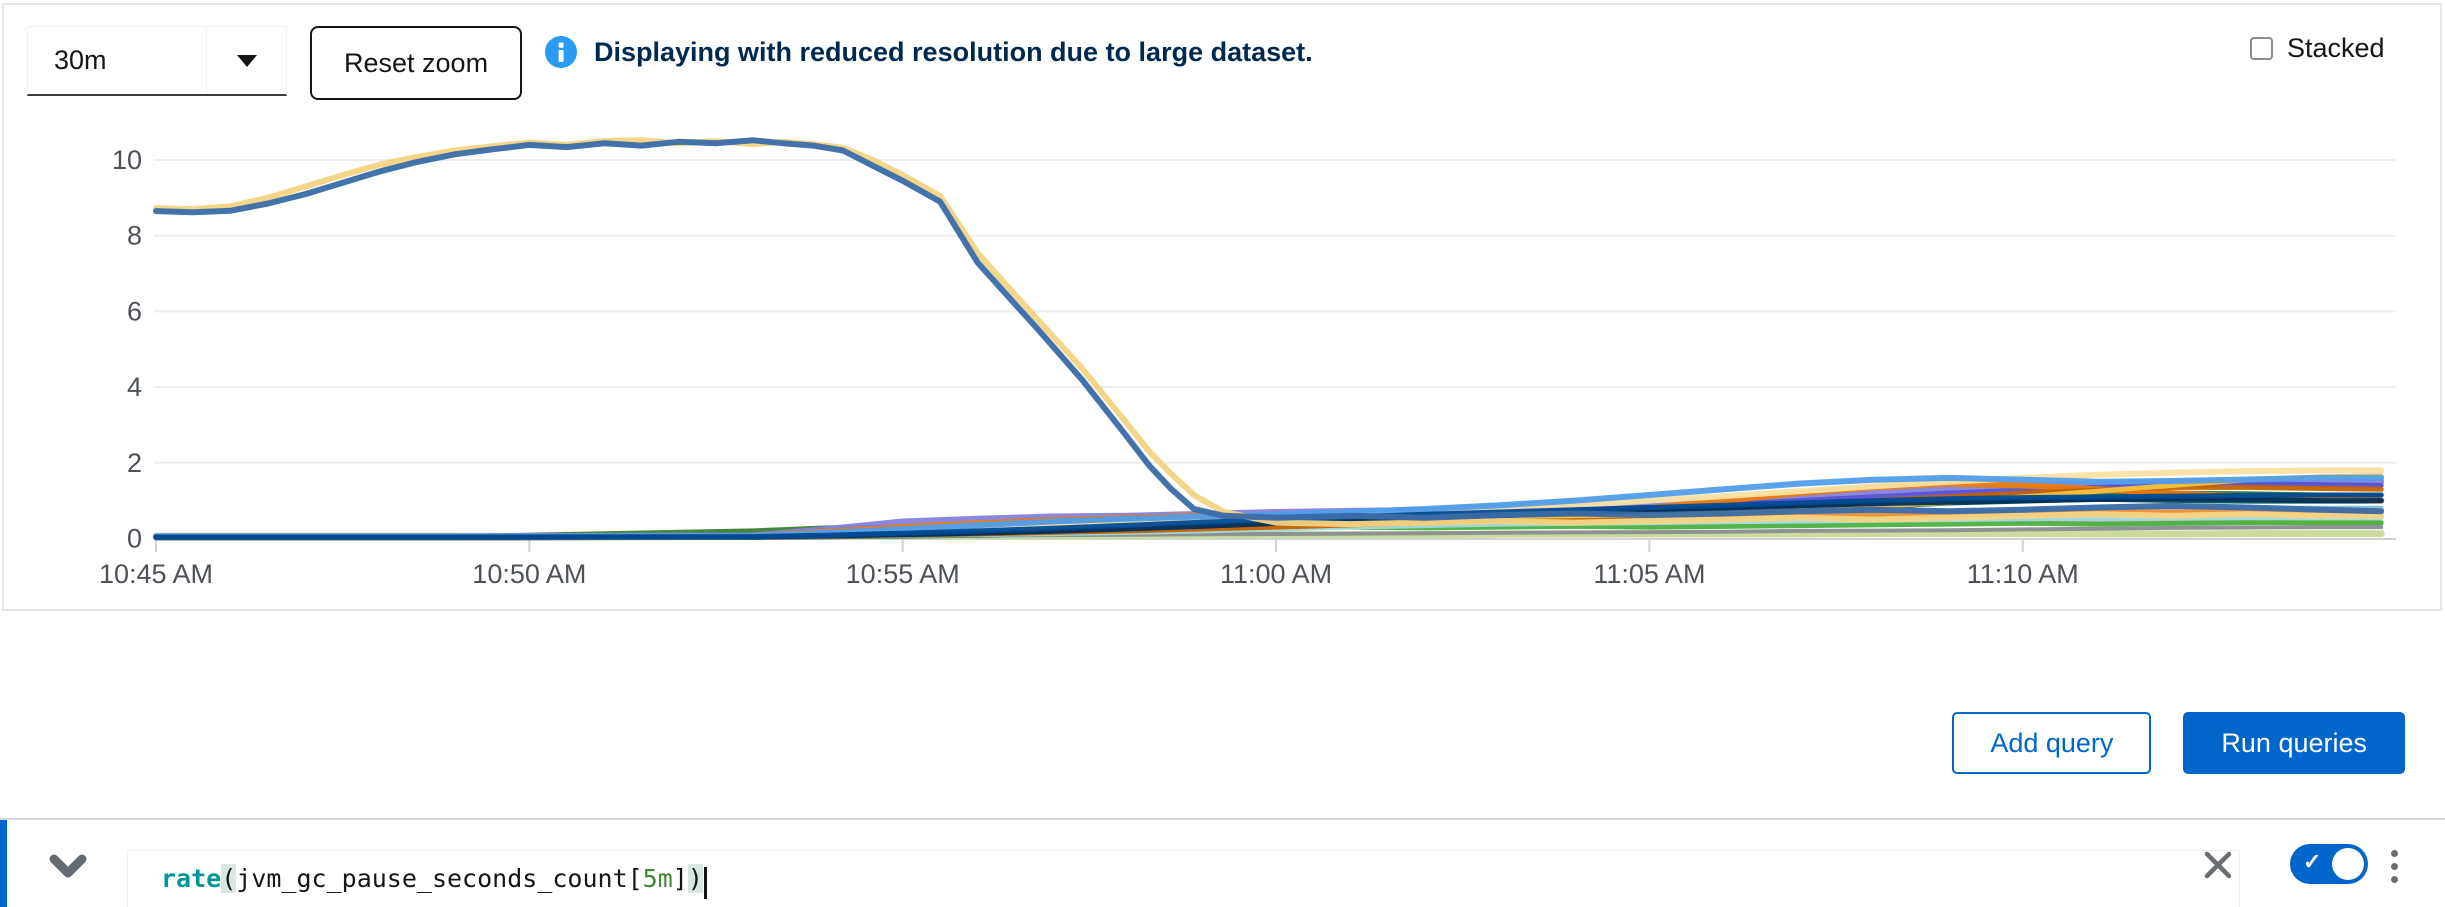 The height and width of the screenshot is (907, 2445). I want to click on svg-text: 4, so click(134, 387).